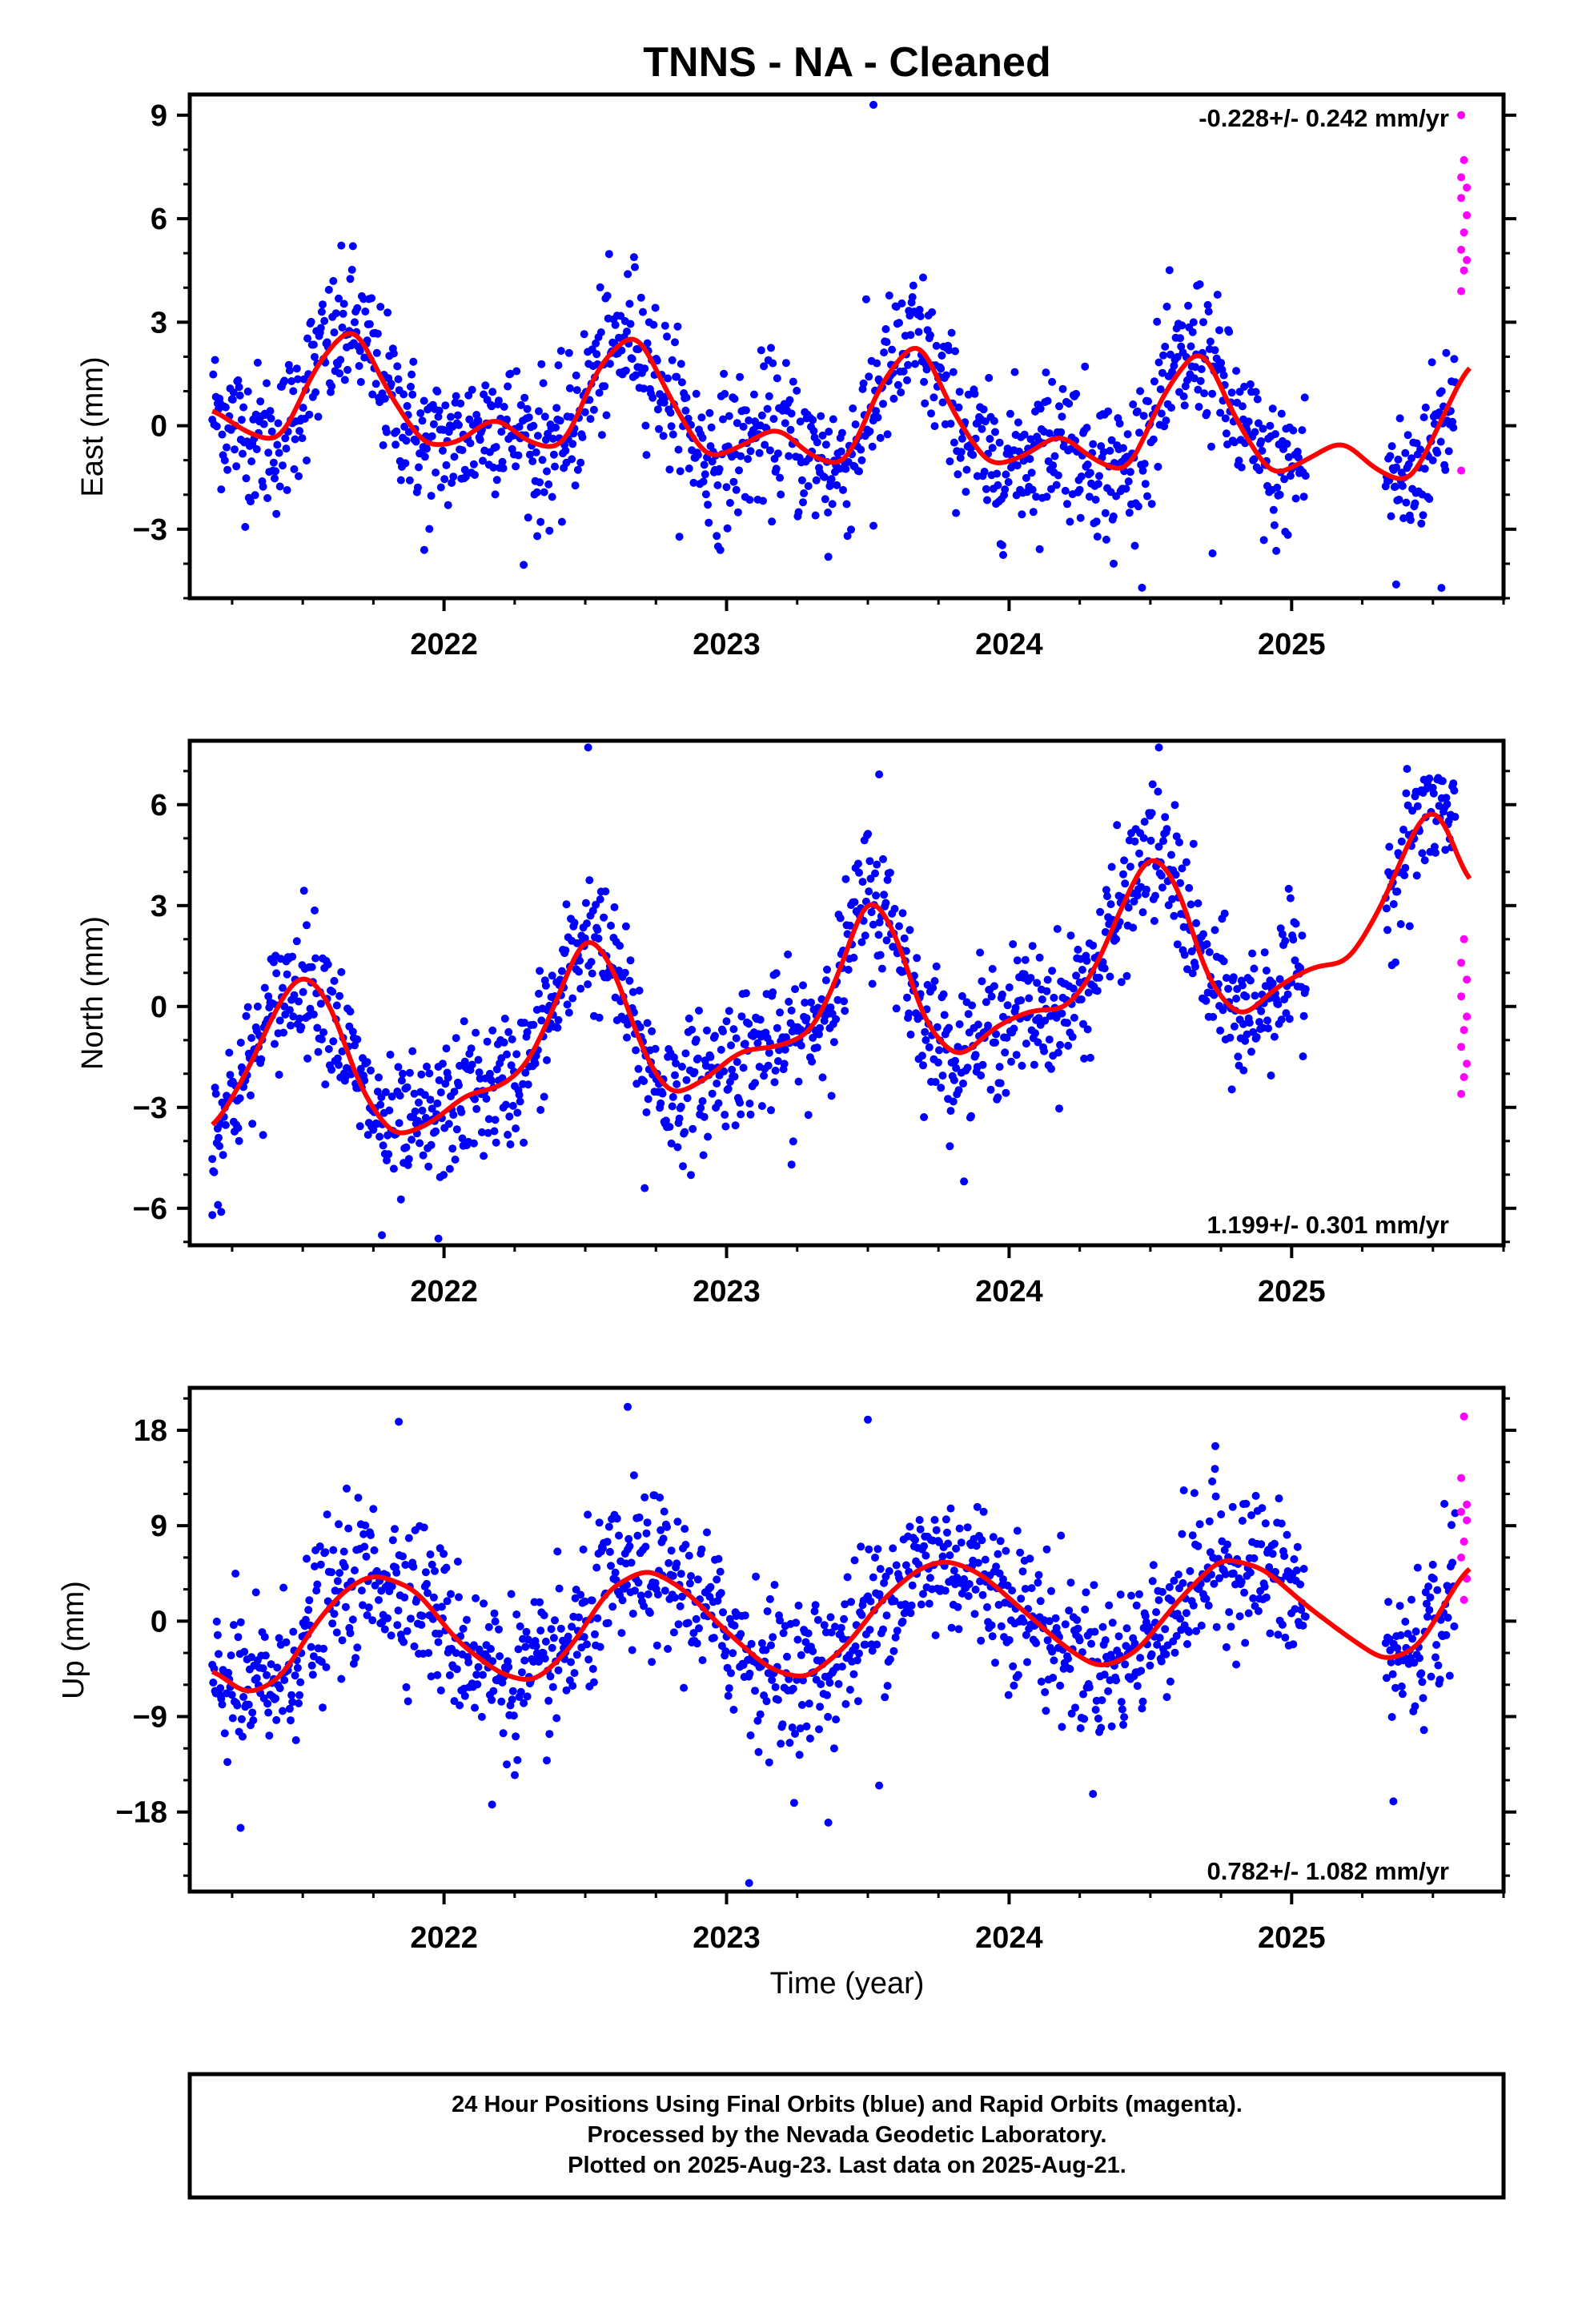  I want to click on east-rapid-point, so click(1462, 115).